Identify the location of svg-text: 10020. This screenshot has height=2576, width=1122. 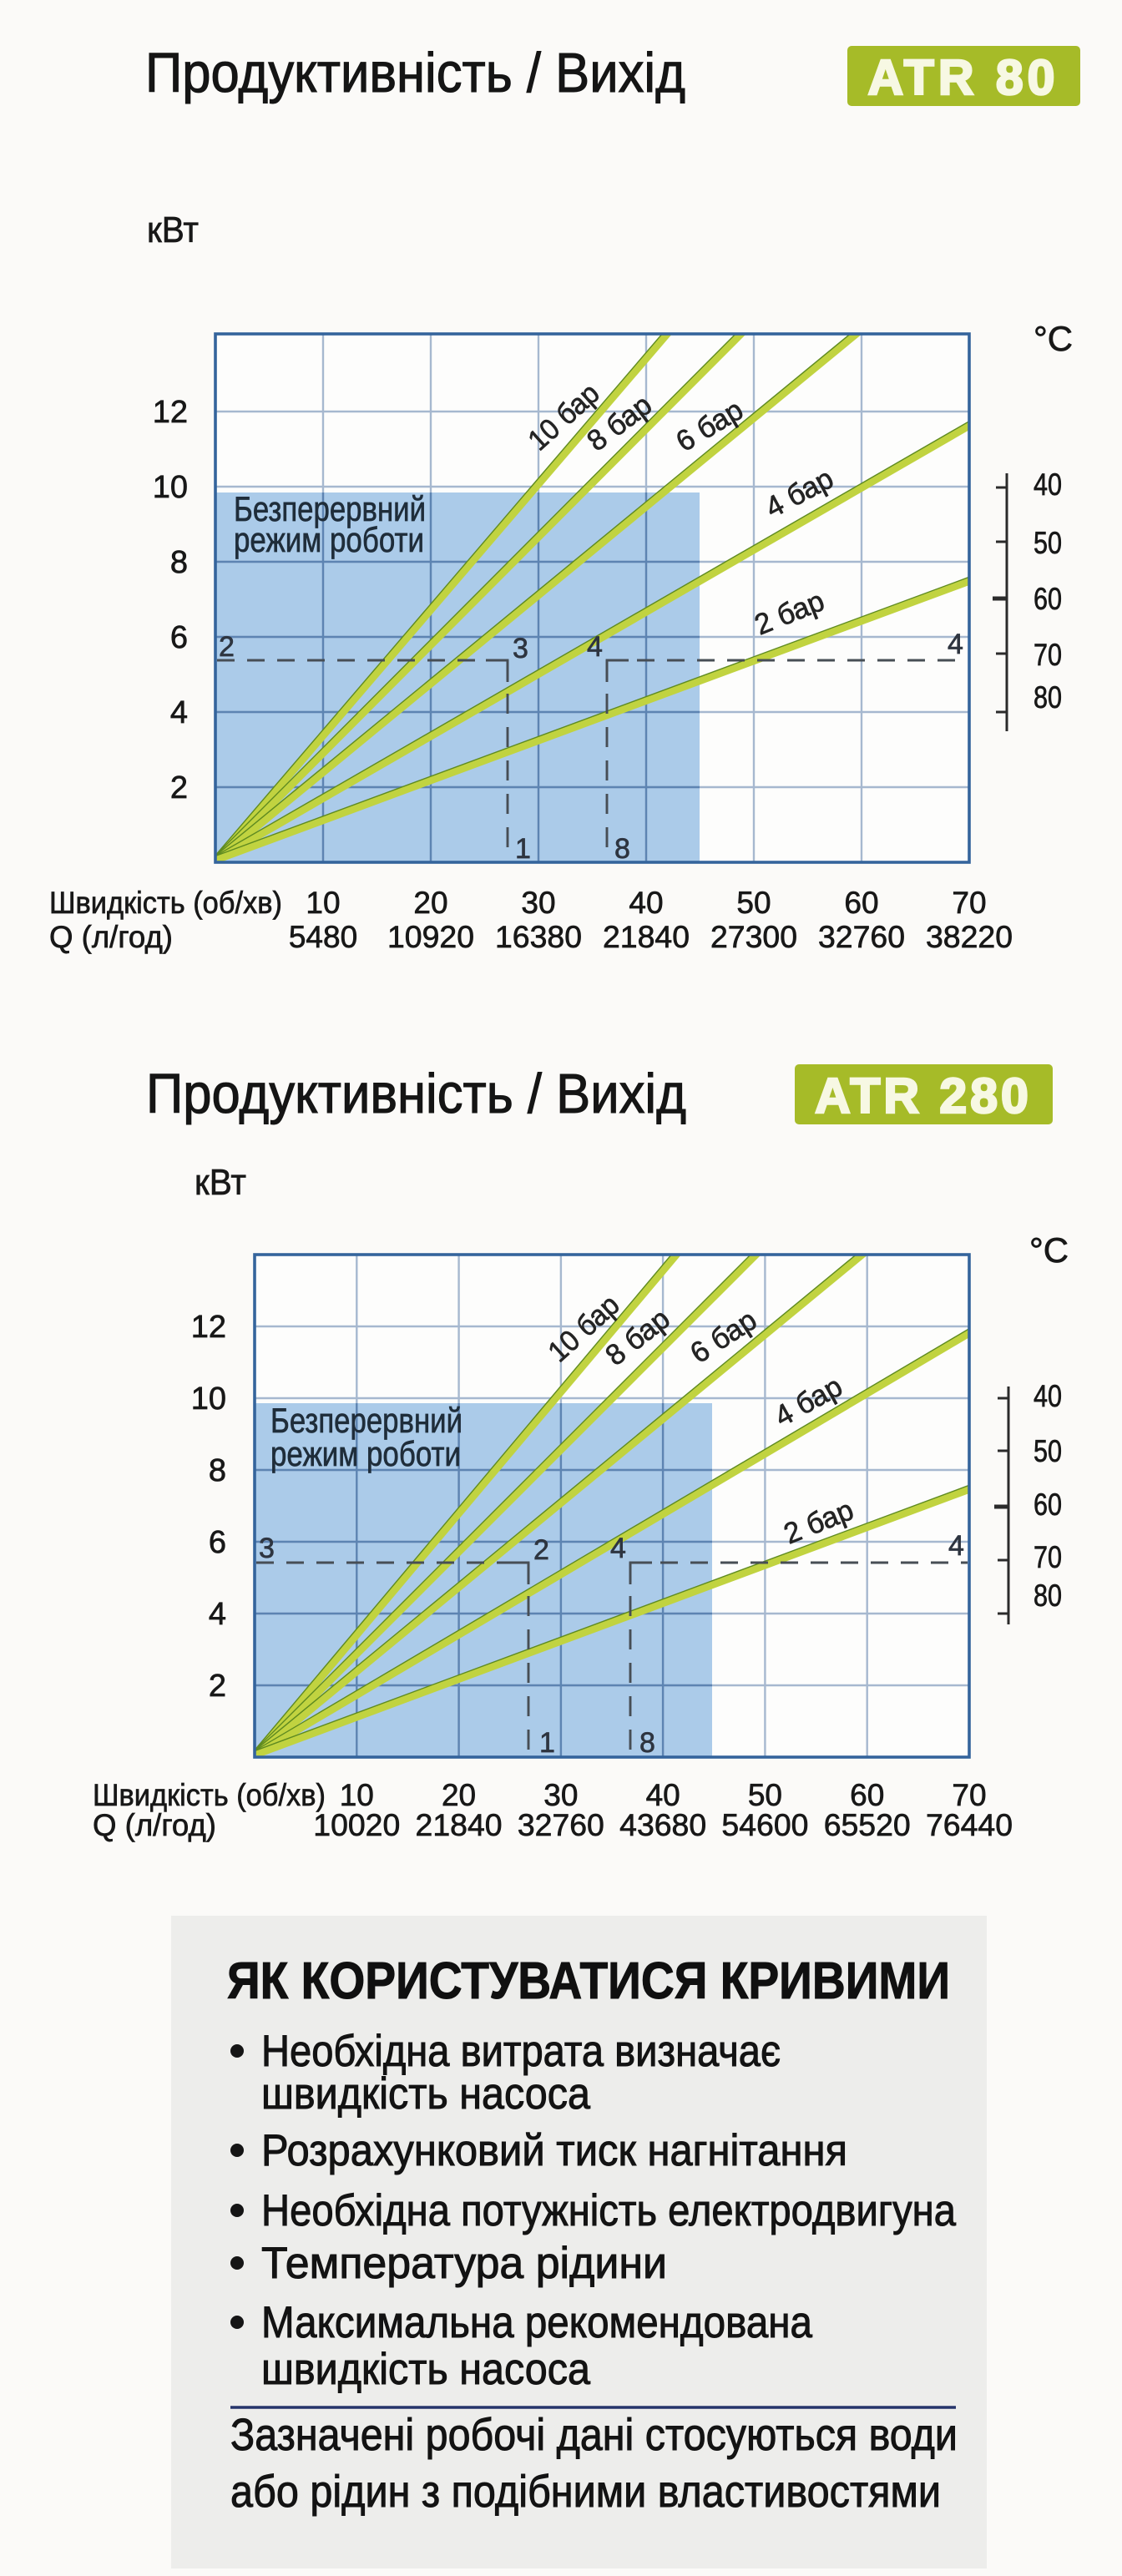
(356, 1825).